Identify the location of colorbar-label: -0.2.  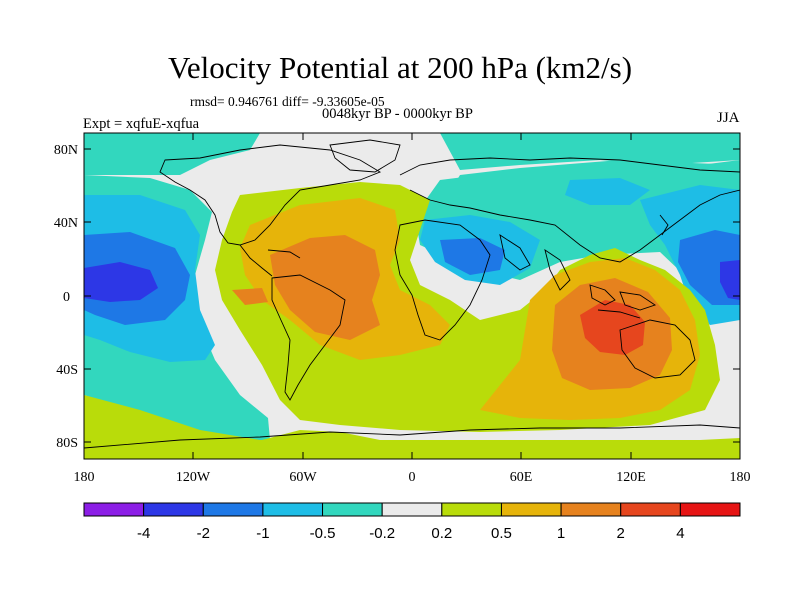
(382, 533).